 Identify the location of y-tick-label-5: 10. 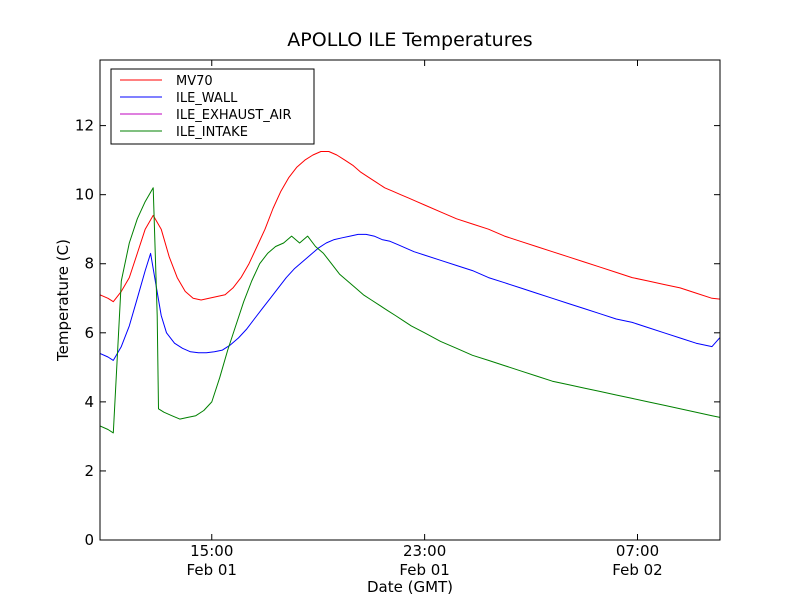
(84, 195).